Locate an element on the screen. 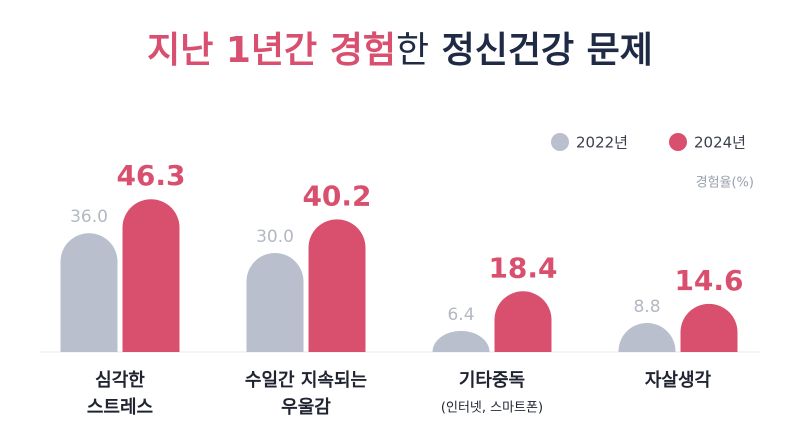  x-tick-label: 자살생각 is located at coordinates (678, 380).